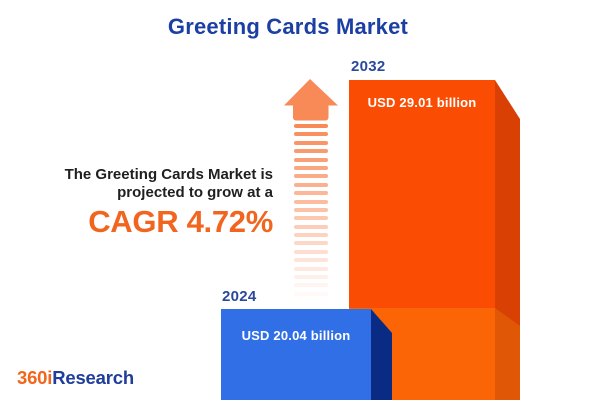  Describe the element at coordinates (195, 192) in the screenshot. I see `narrative-line-2: projected to grow at a` at that location.